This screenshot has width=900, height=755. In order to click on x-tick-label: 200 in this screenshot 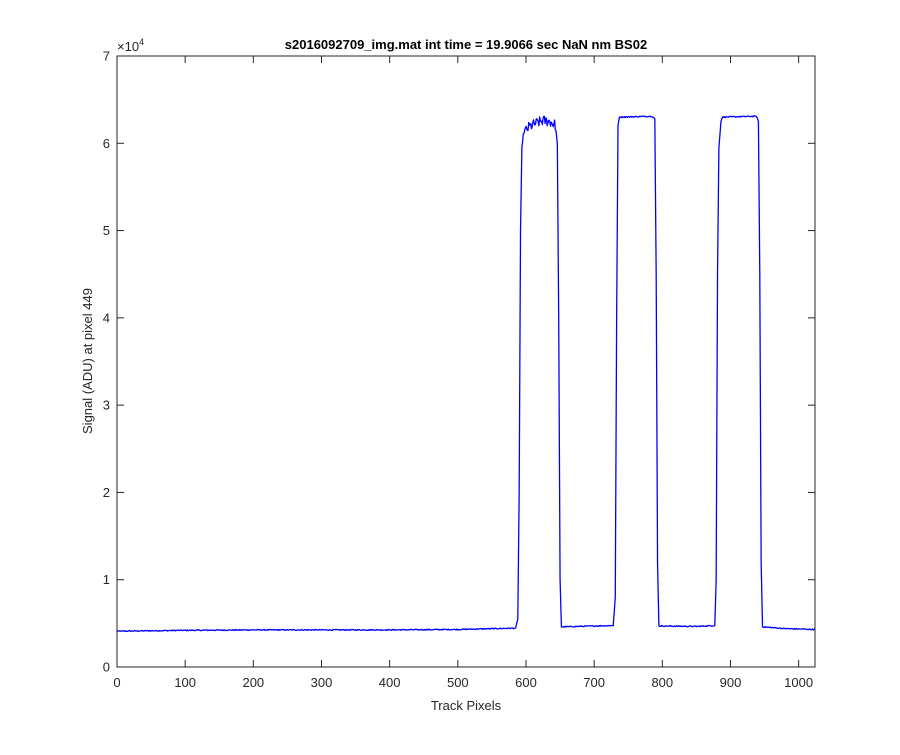, I will do `click(253, 682)`.